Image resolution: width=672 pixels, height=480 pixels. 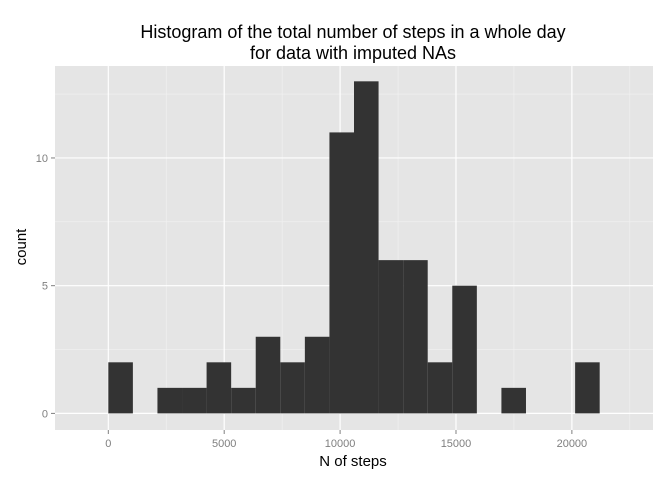 What do you see at coordinates (456, 444) in the screenshot?
I see `x-tick-label: 15000` at bounding box center [456, 444].